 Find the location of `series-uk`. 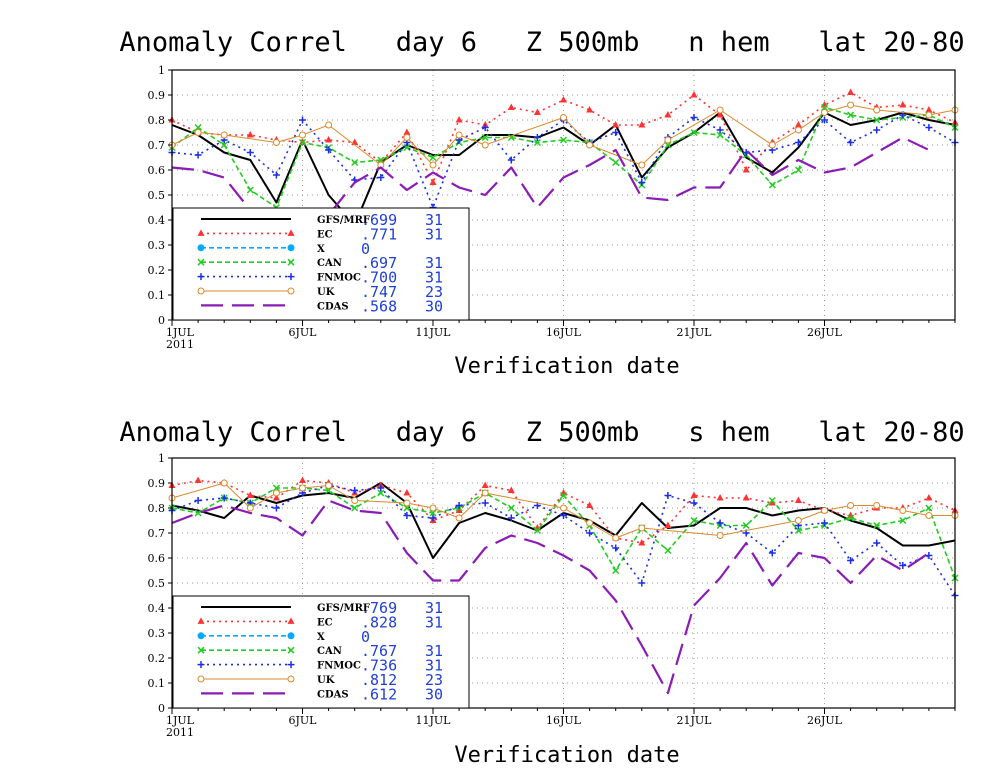

series-uk is located at coordinates (563, 135).